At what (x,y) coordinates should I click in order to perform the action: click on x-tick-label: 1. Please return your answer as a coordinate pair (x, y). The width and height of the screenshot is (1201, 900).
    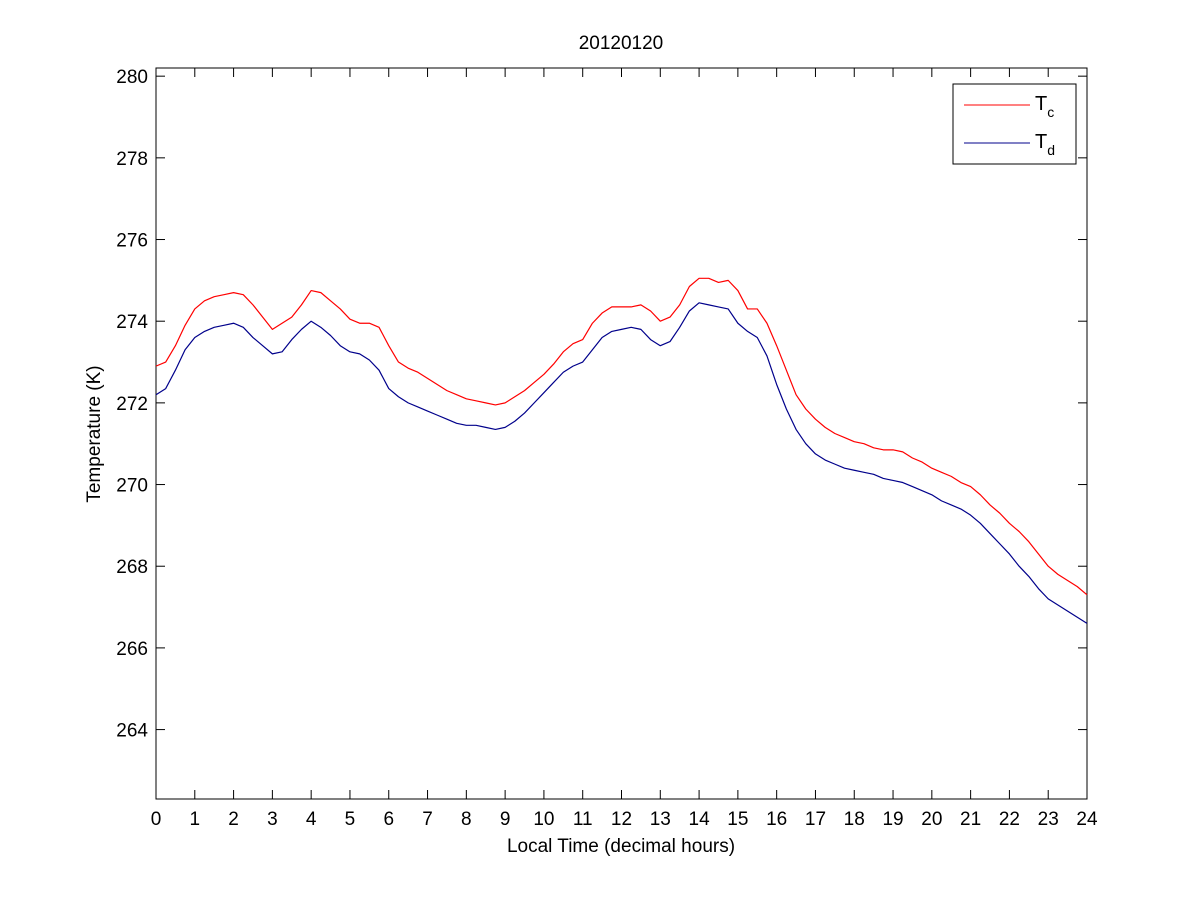
    Looking at the image, I should click on (195, 819).